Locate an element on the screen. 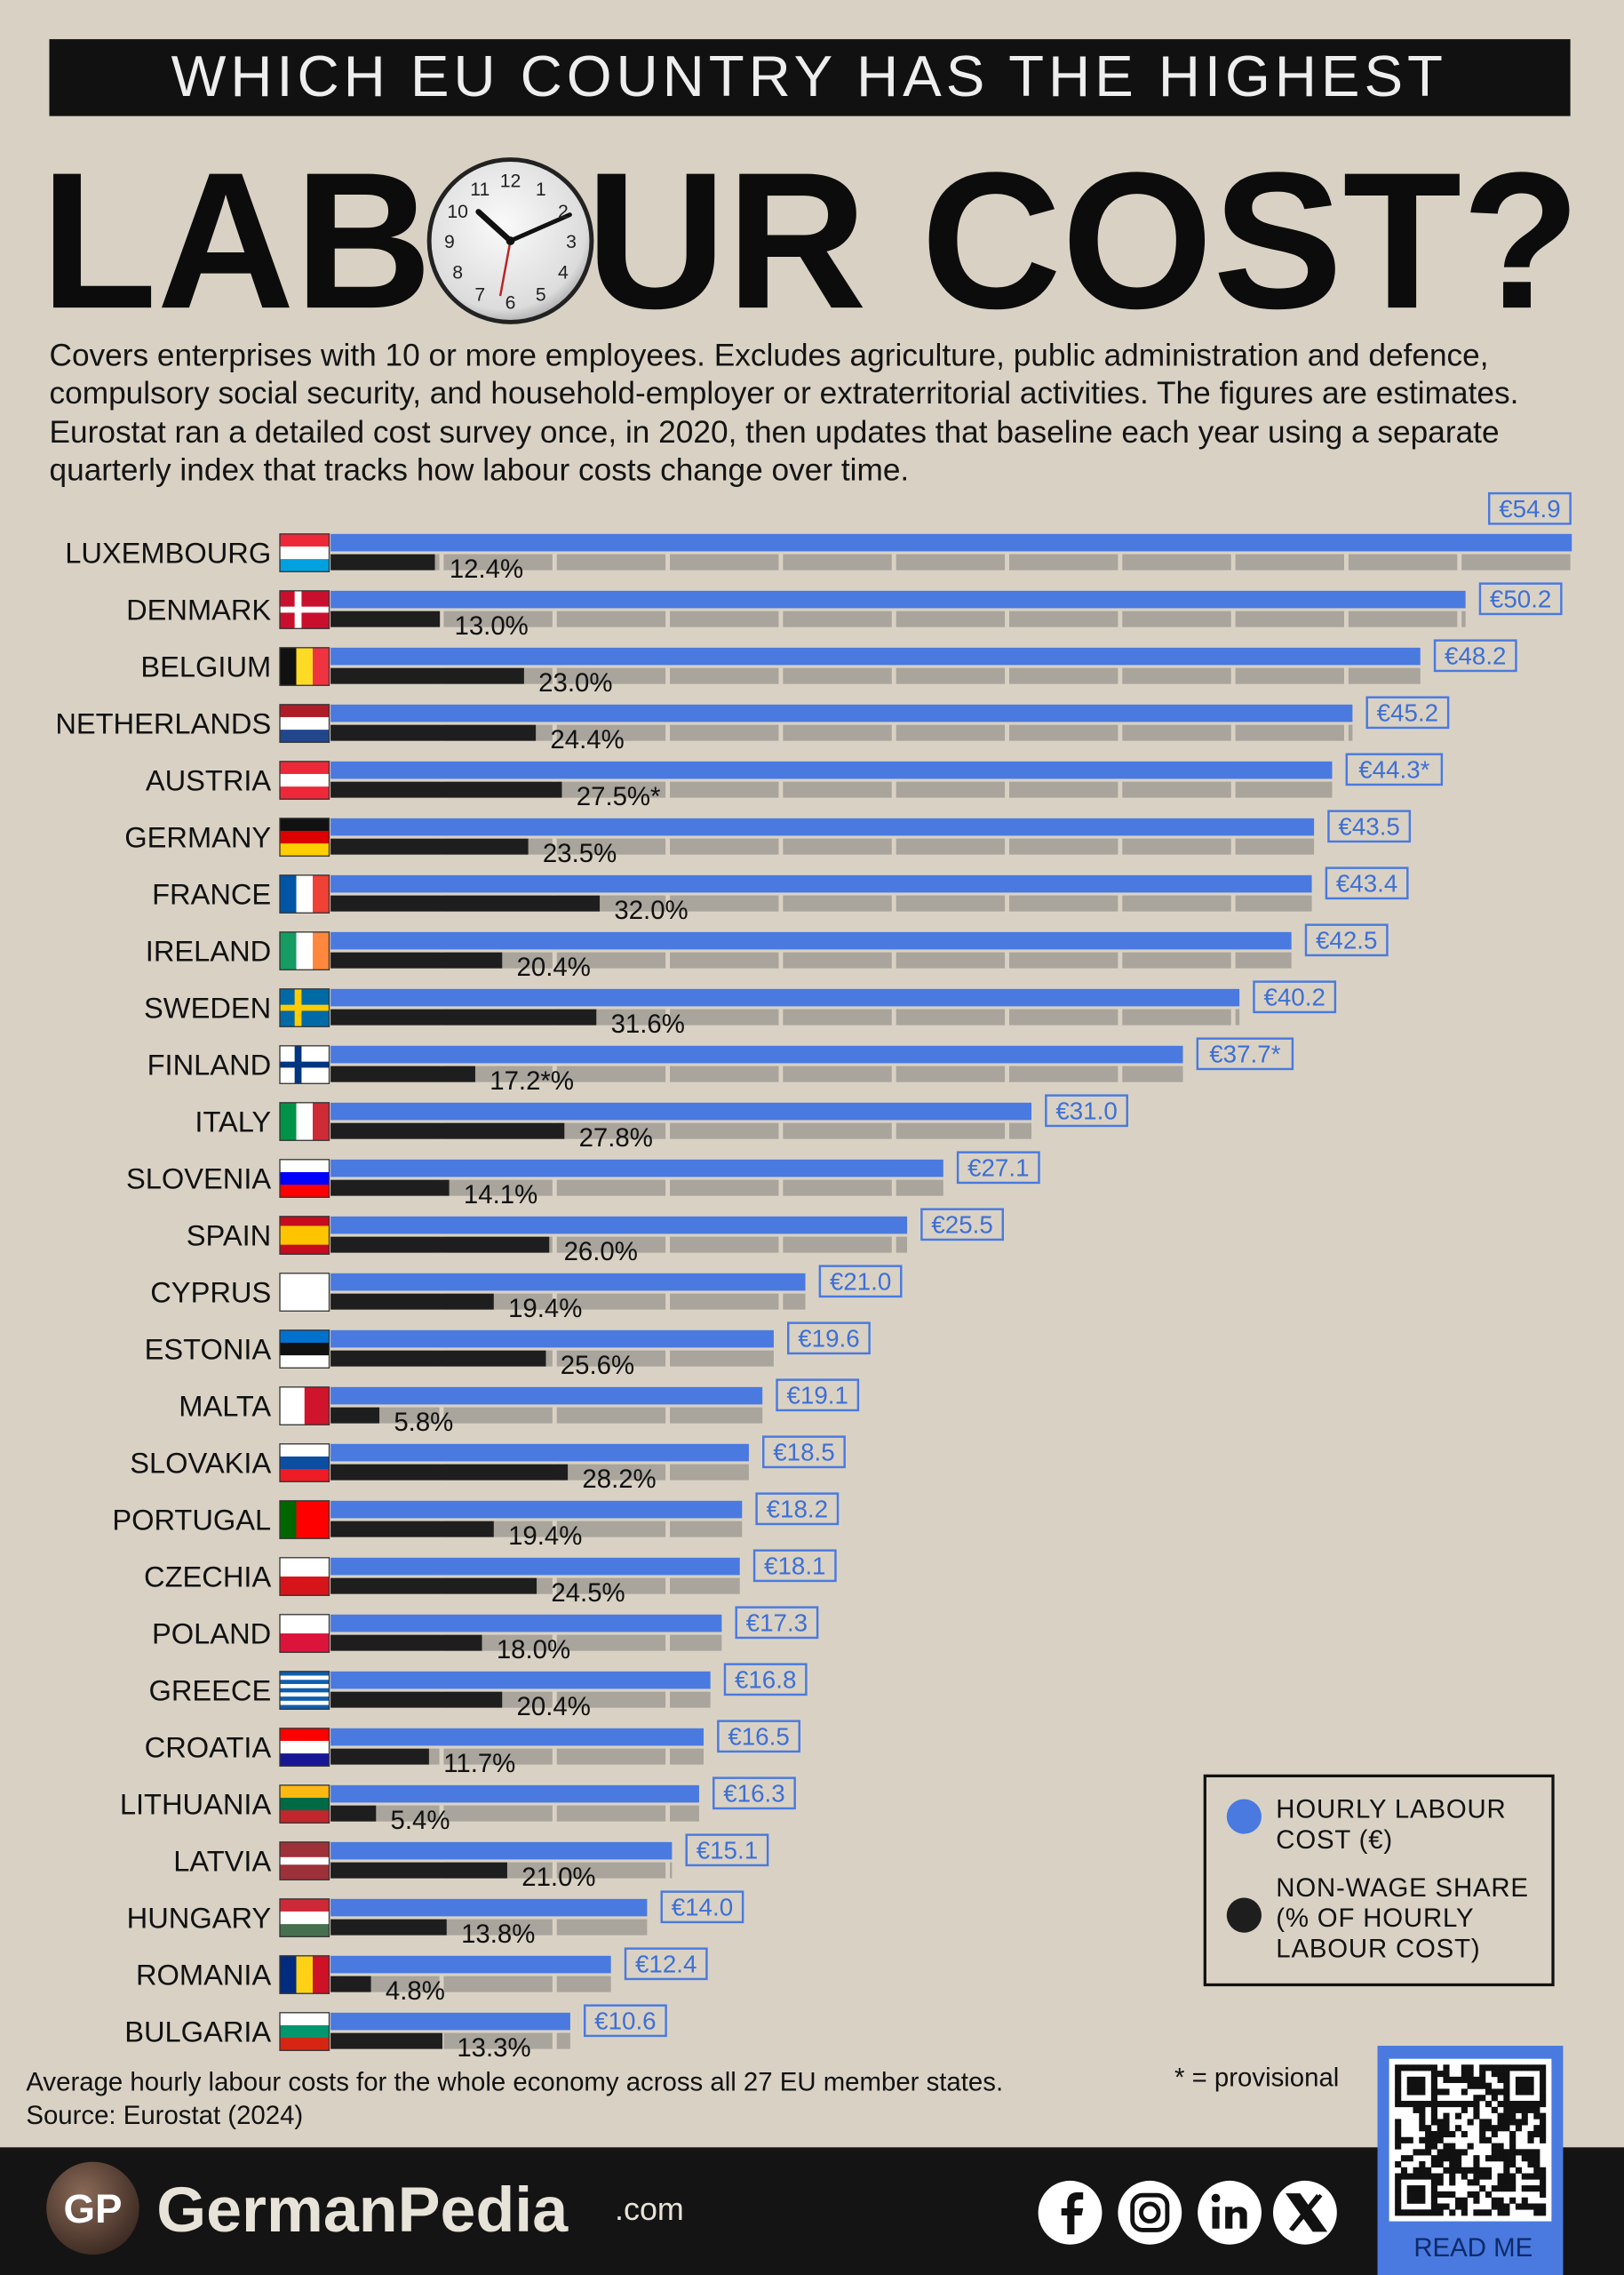 This screenshot has height=2275, width=1624. country-label: LATVIA is located at coordinates (222, 1860).